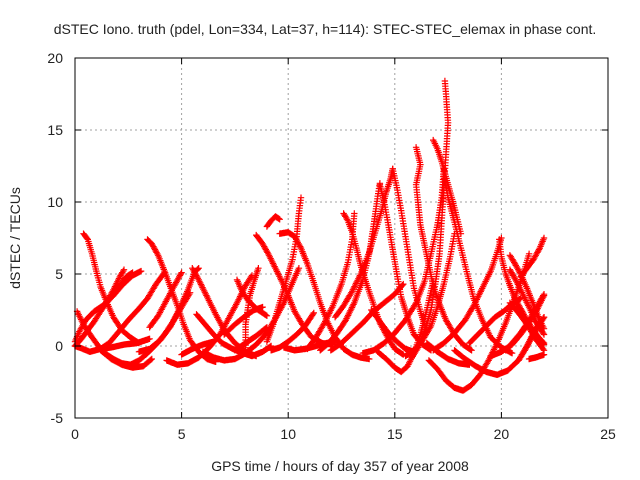  What do you see at coordinates (57, 418) in the screenshot?
I see `y-tick-label: -5` at bounding box center [57, 418].